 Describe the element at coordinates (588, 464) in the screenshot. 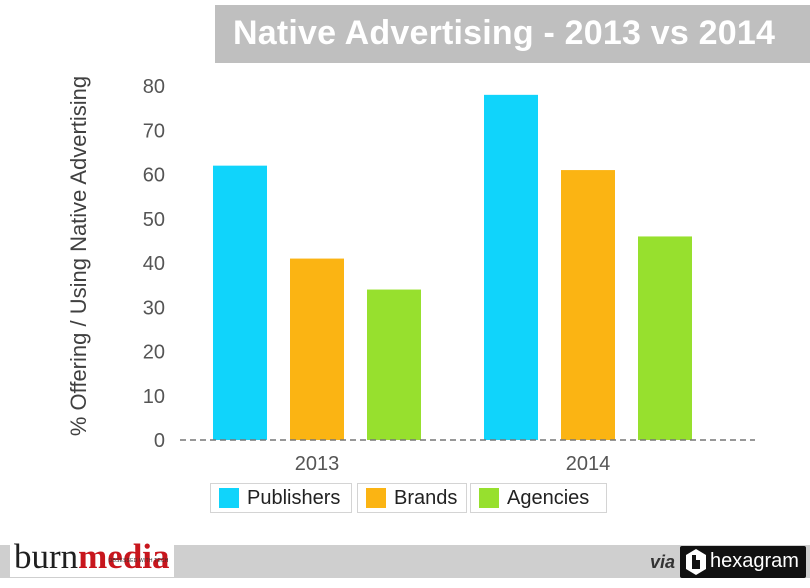

I see `x-tick-label: 2014` at that location.